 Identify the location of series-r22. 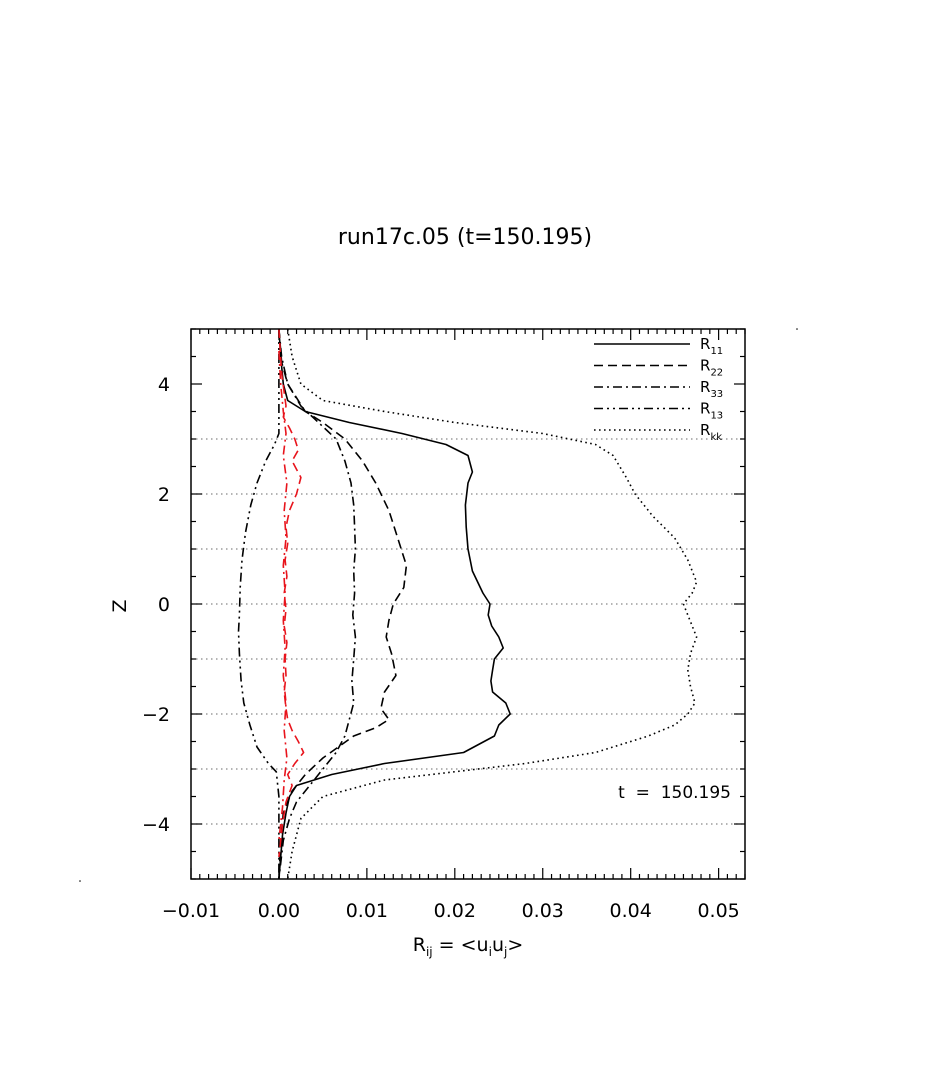
(343, 604).